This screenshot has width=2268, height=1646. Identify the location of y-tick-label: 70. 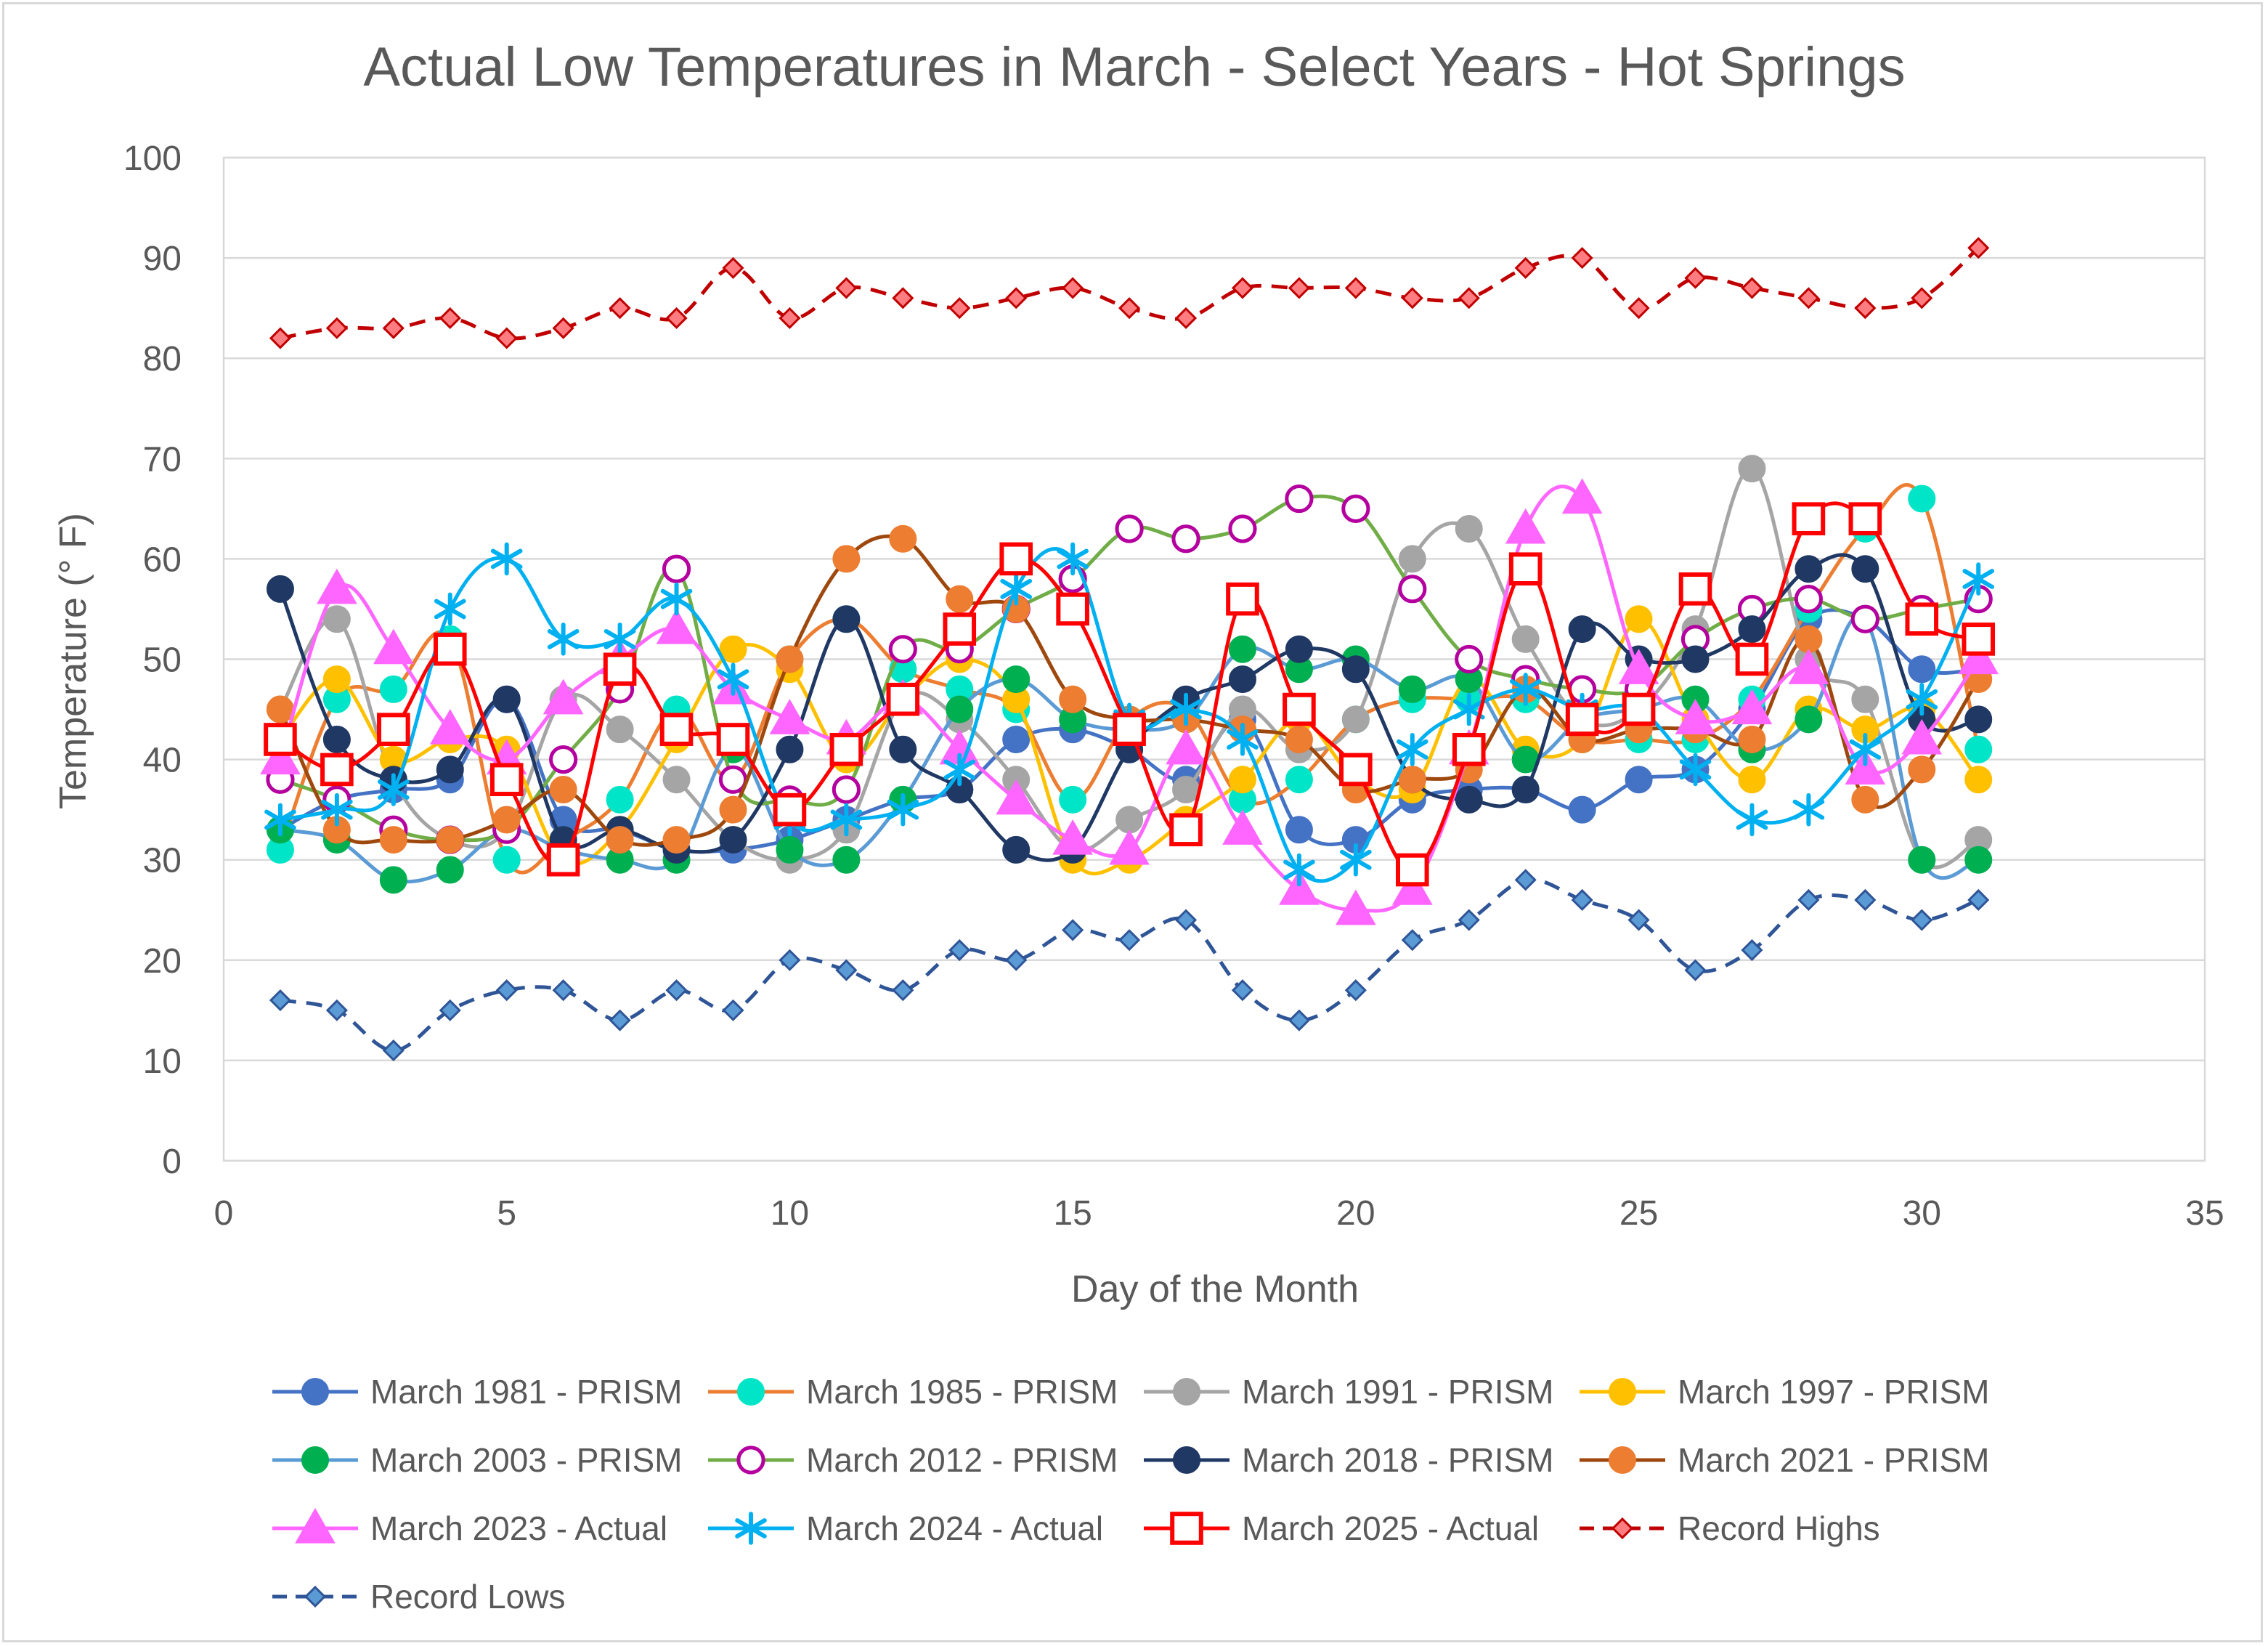
(162, 459).